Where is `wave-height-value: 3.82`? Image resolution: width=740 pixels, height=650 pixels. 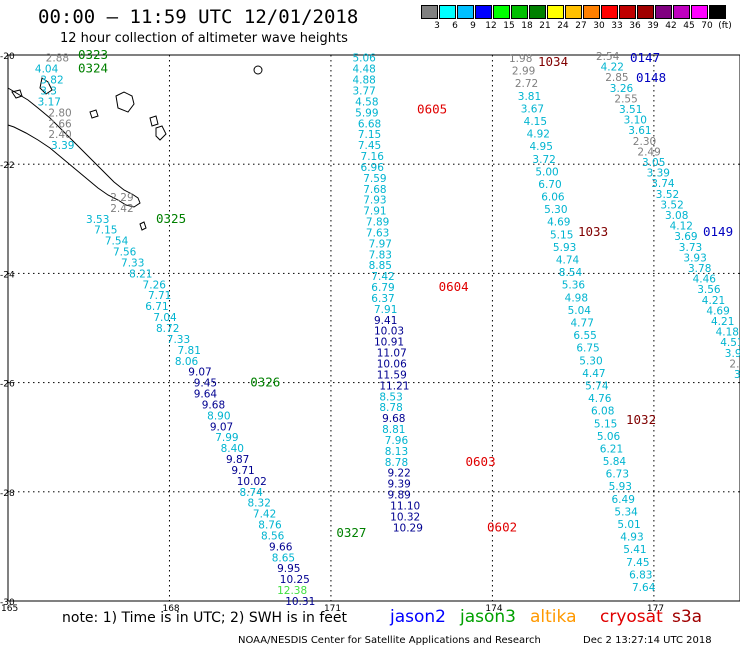
wave-height-value: 3.82 is located at coordinates (51, 81).